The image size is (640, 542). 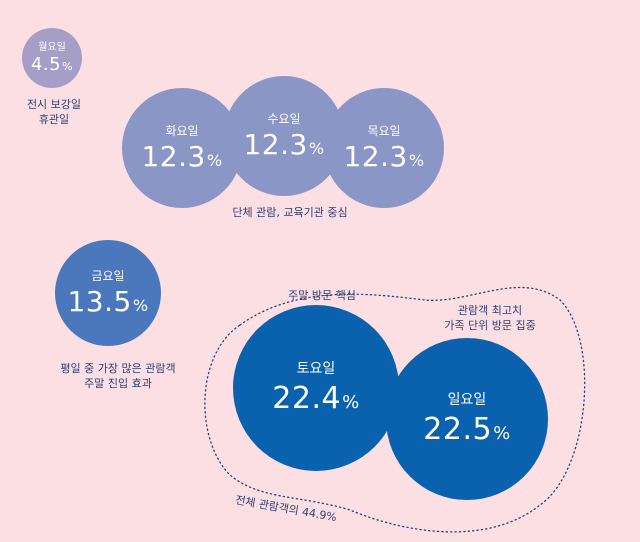 What do you see at coordinates (108, 301) in the screenshot?
I see `friday-value: 13.5%` at bounding box center [108, 301].